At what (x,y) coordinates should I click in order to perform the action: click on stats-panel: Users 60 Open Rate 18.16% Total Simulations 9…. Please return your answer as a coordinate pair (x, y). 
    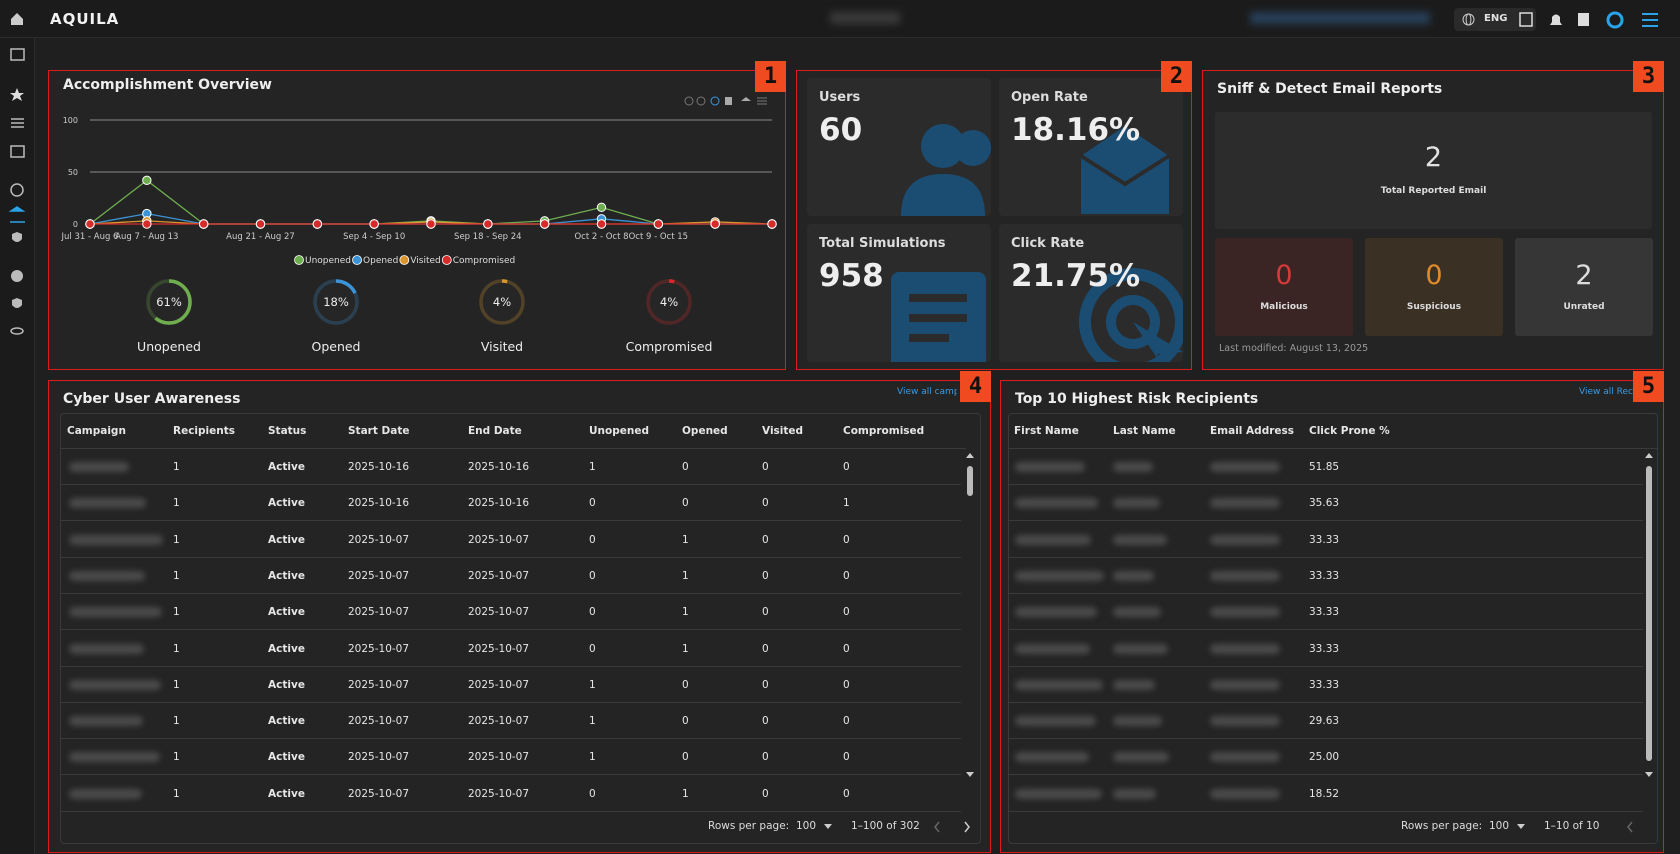
    Looking at the image, I should click on (994, 215).